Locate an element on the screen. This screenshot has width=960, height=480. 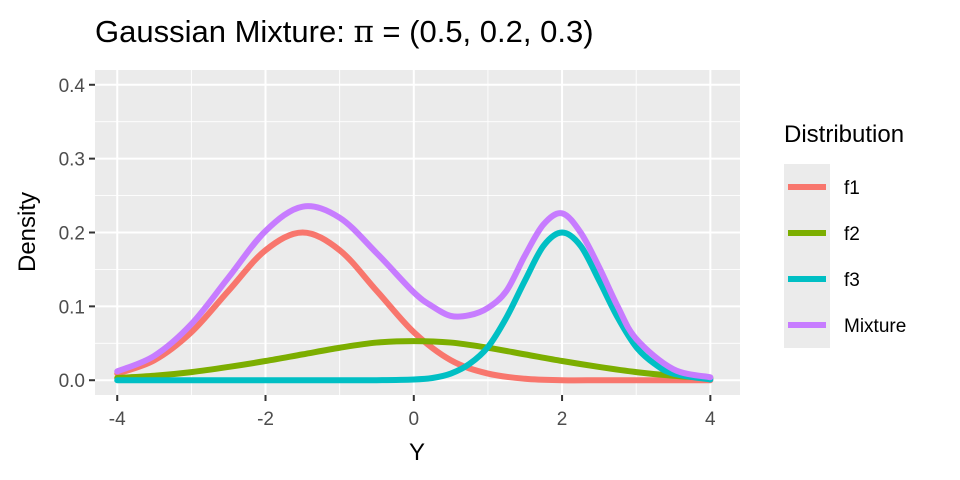
legend-label-f1: f1 is located at coordinates (852, 188).